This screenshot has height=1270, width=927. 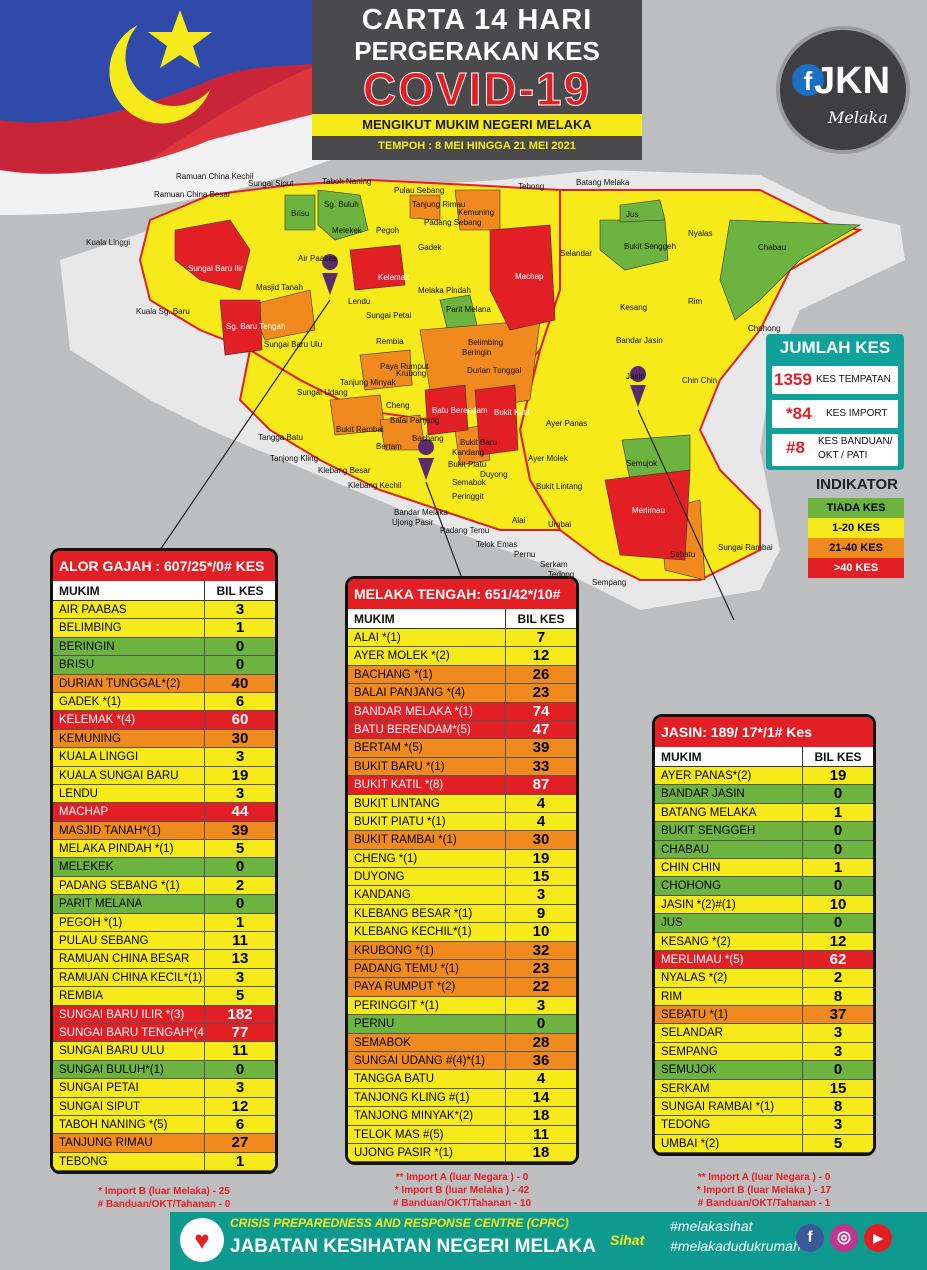 I want to click on table-row: KANDANG 3, so click(x=462, y=895).